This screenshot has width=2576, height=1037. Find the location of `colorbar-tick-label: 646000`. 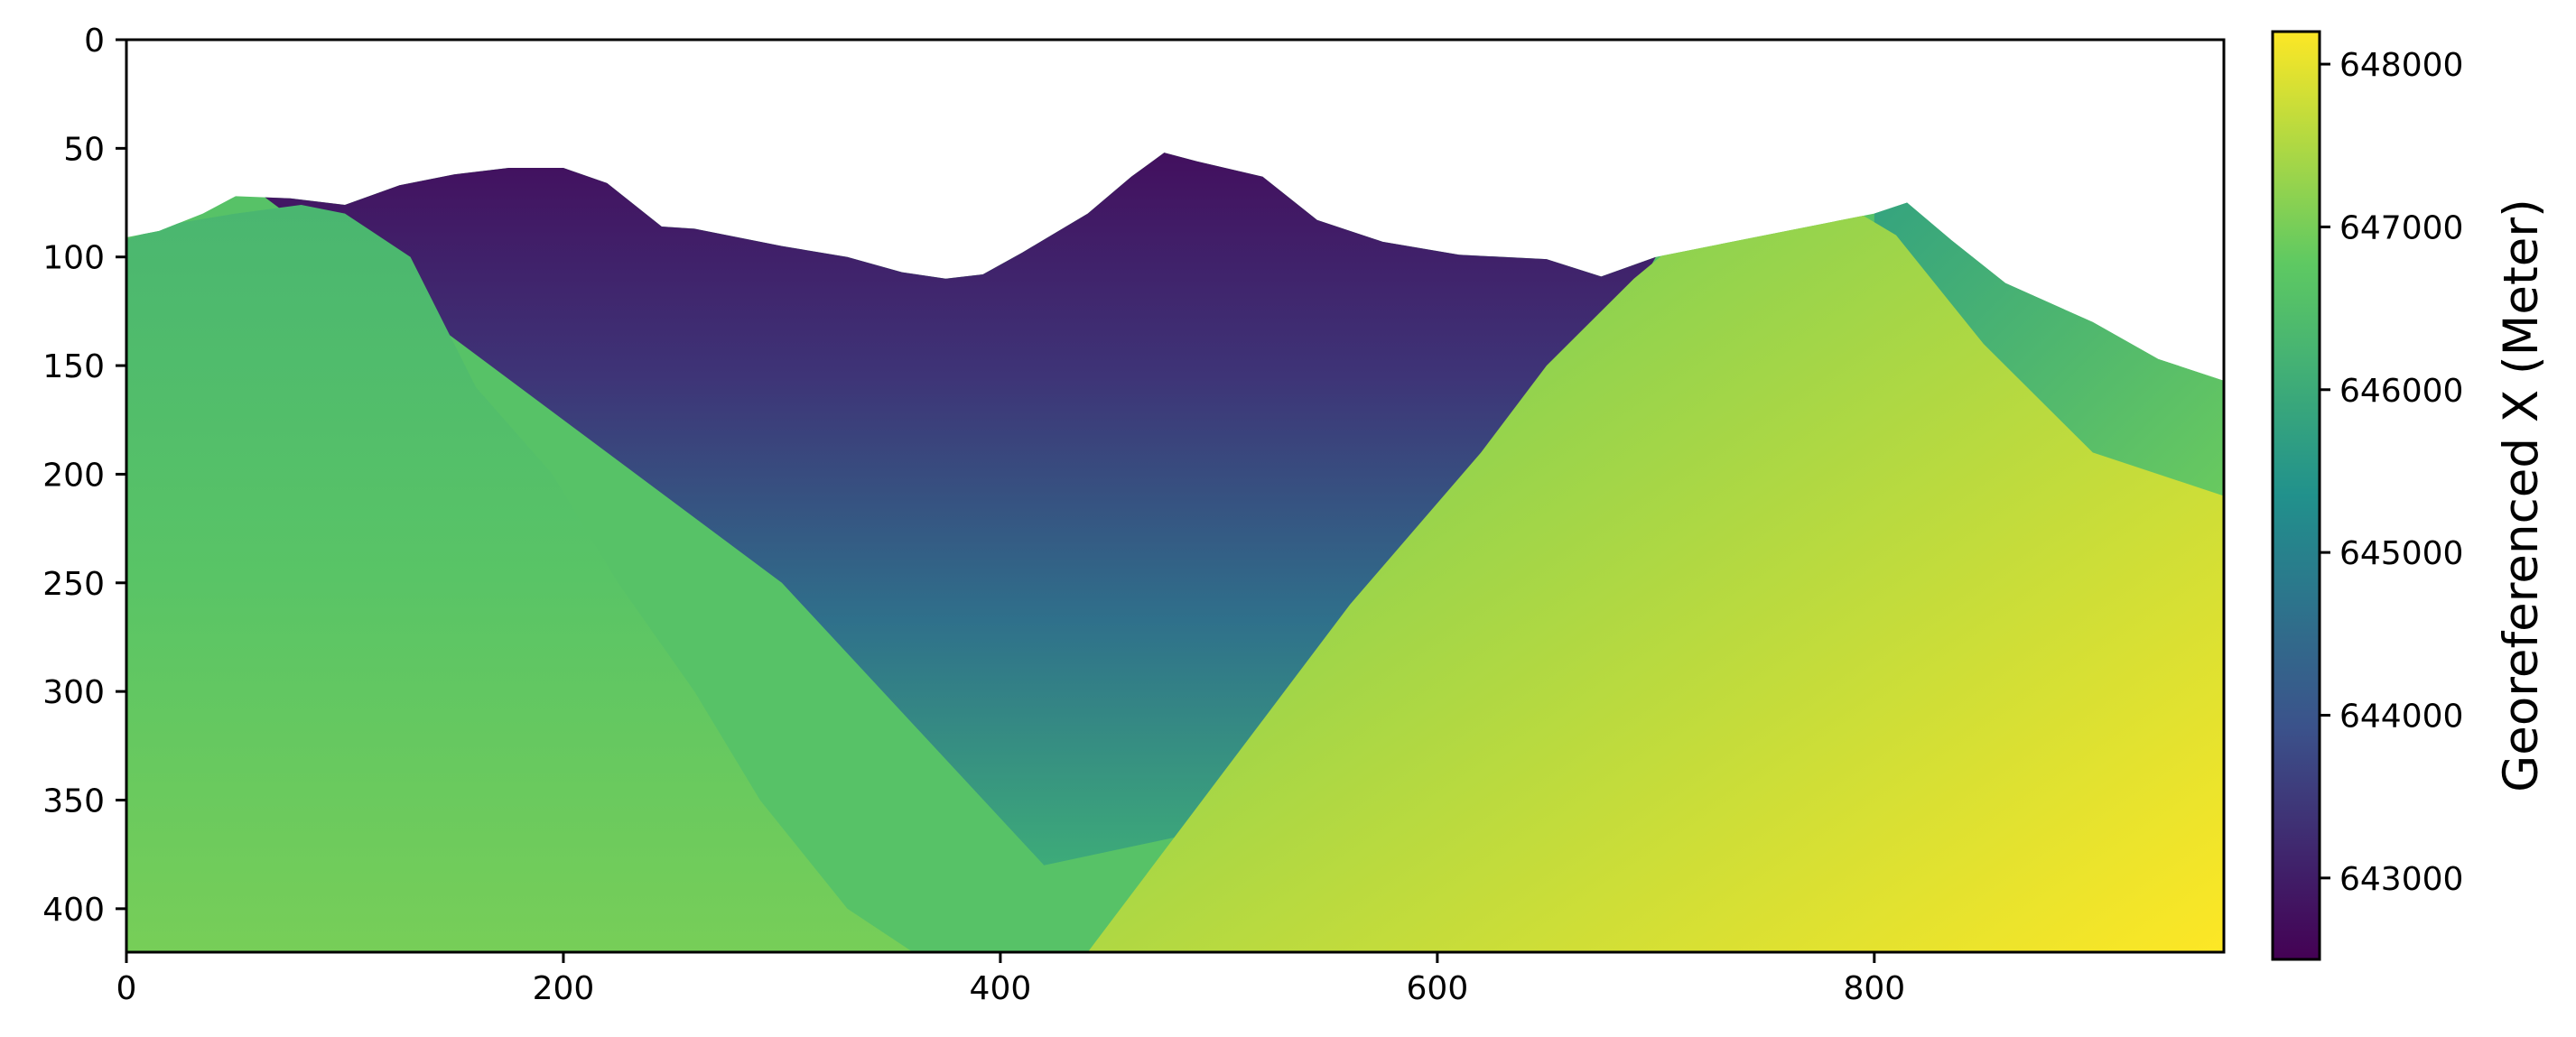

colorbar-tick-label: 646000 is located at coordinates (2401, 392).